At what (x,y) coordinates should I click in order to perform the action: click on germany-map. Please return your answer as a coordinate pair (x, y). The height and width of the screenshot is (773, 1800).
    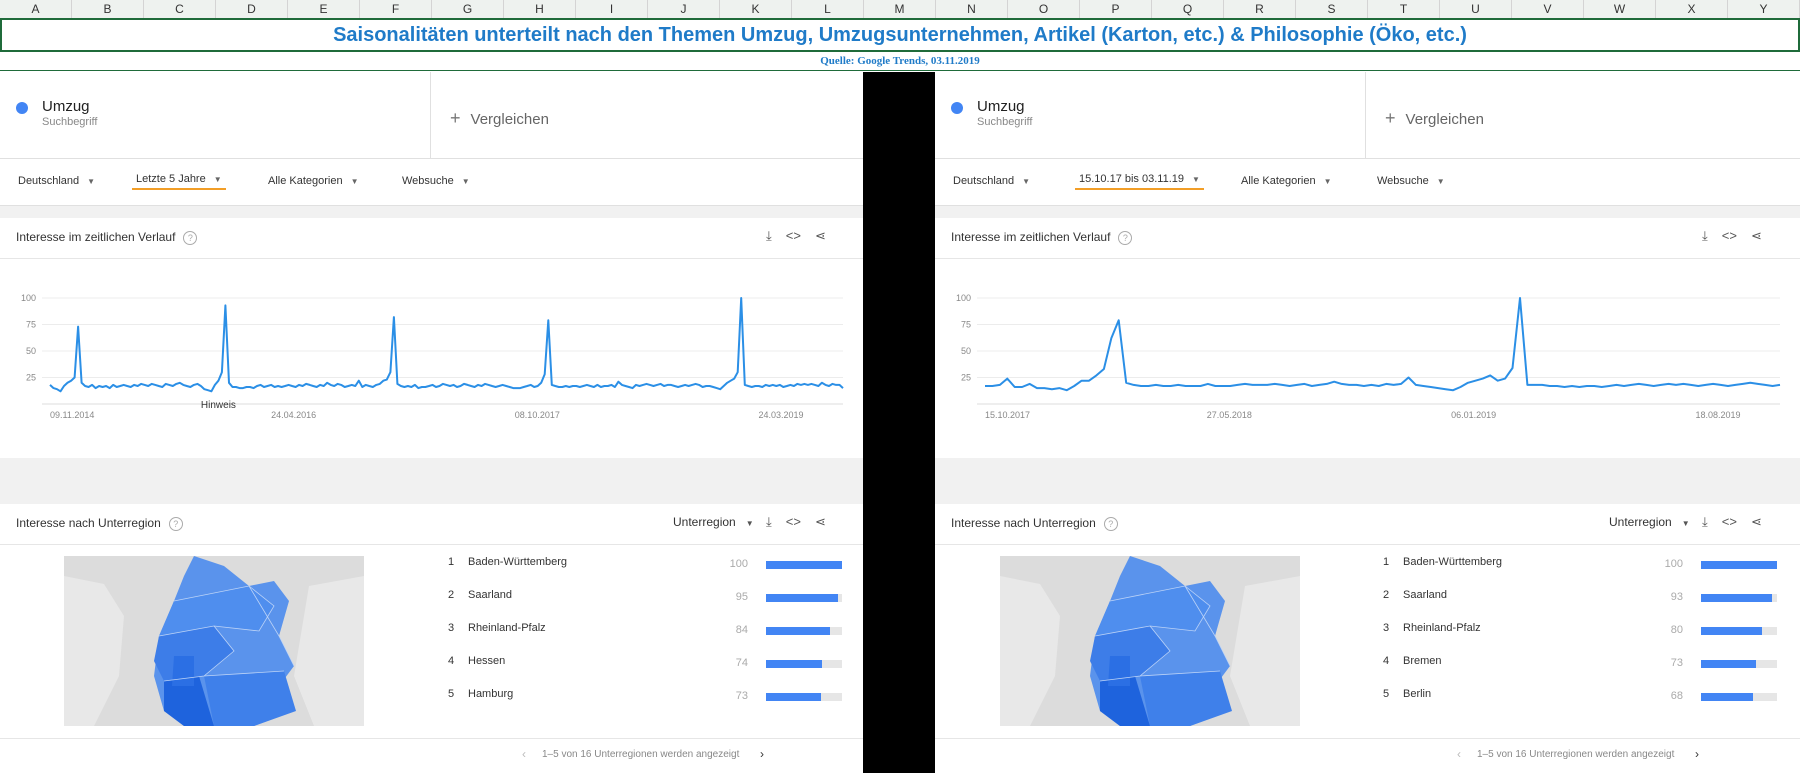
    Looking at the image, I should click on (214, 641).